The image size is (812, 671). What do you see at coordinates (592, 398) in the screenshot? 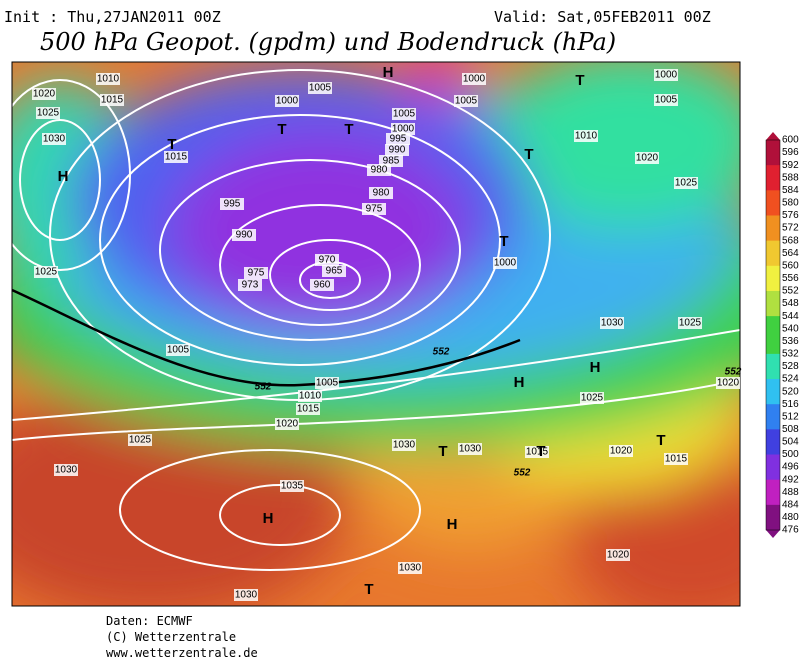
I see `isobar-label: 1025` at bounding box center [592, 398].